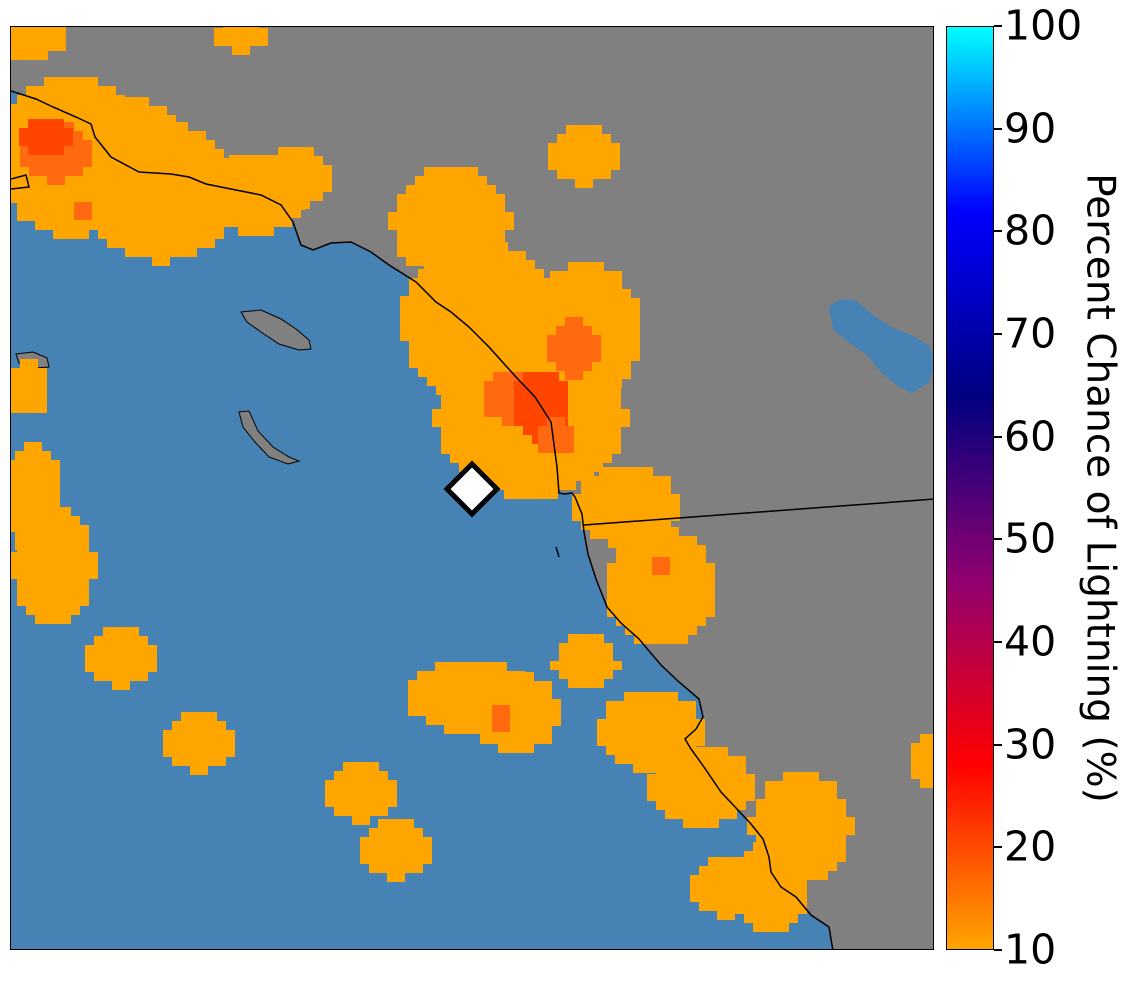 The image size is (1126, 984). I want to click on colorbar-tick-label: 80, so click(1030, 230).